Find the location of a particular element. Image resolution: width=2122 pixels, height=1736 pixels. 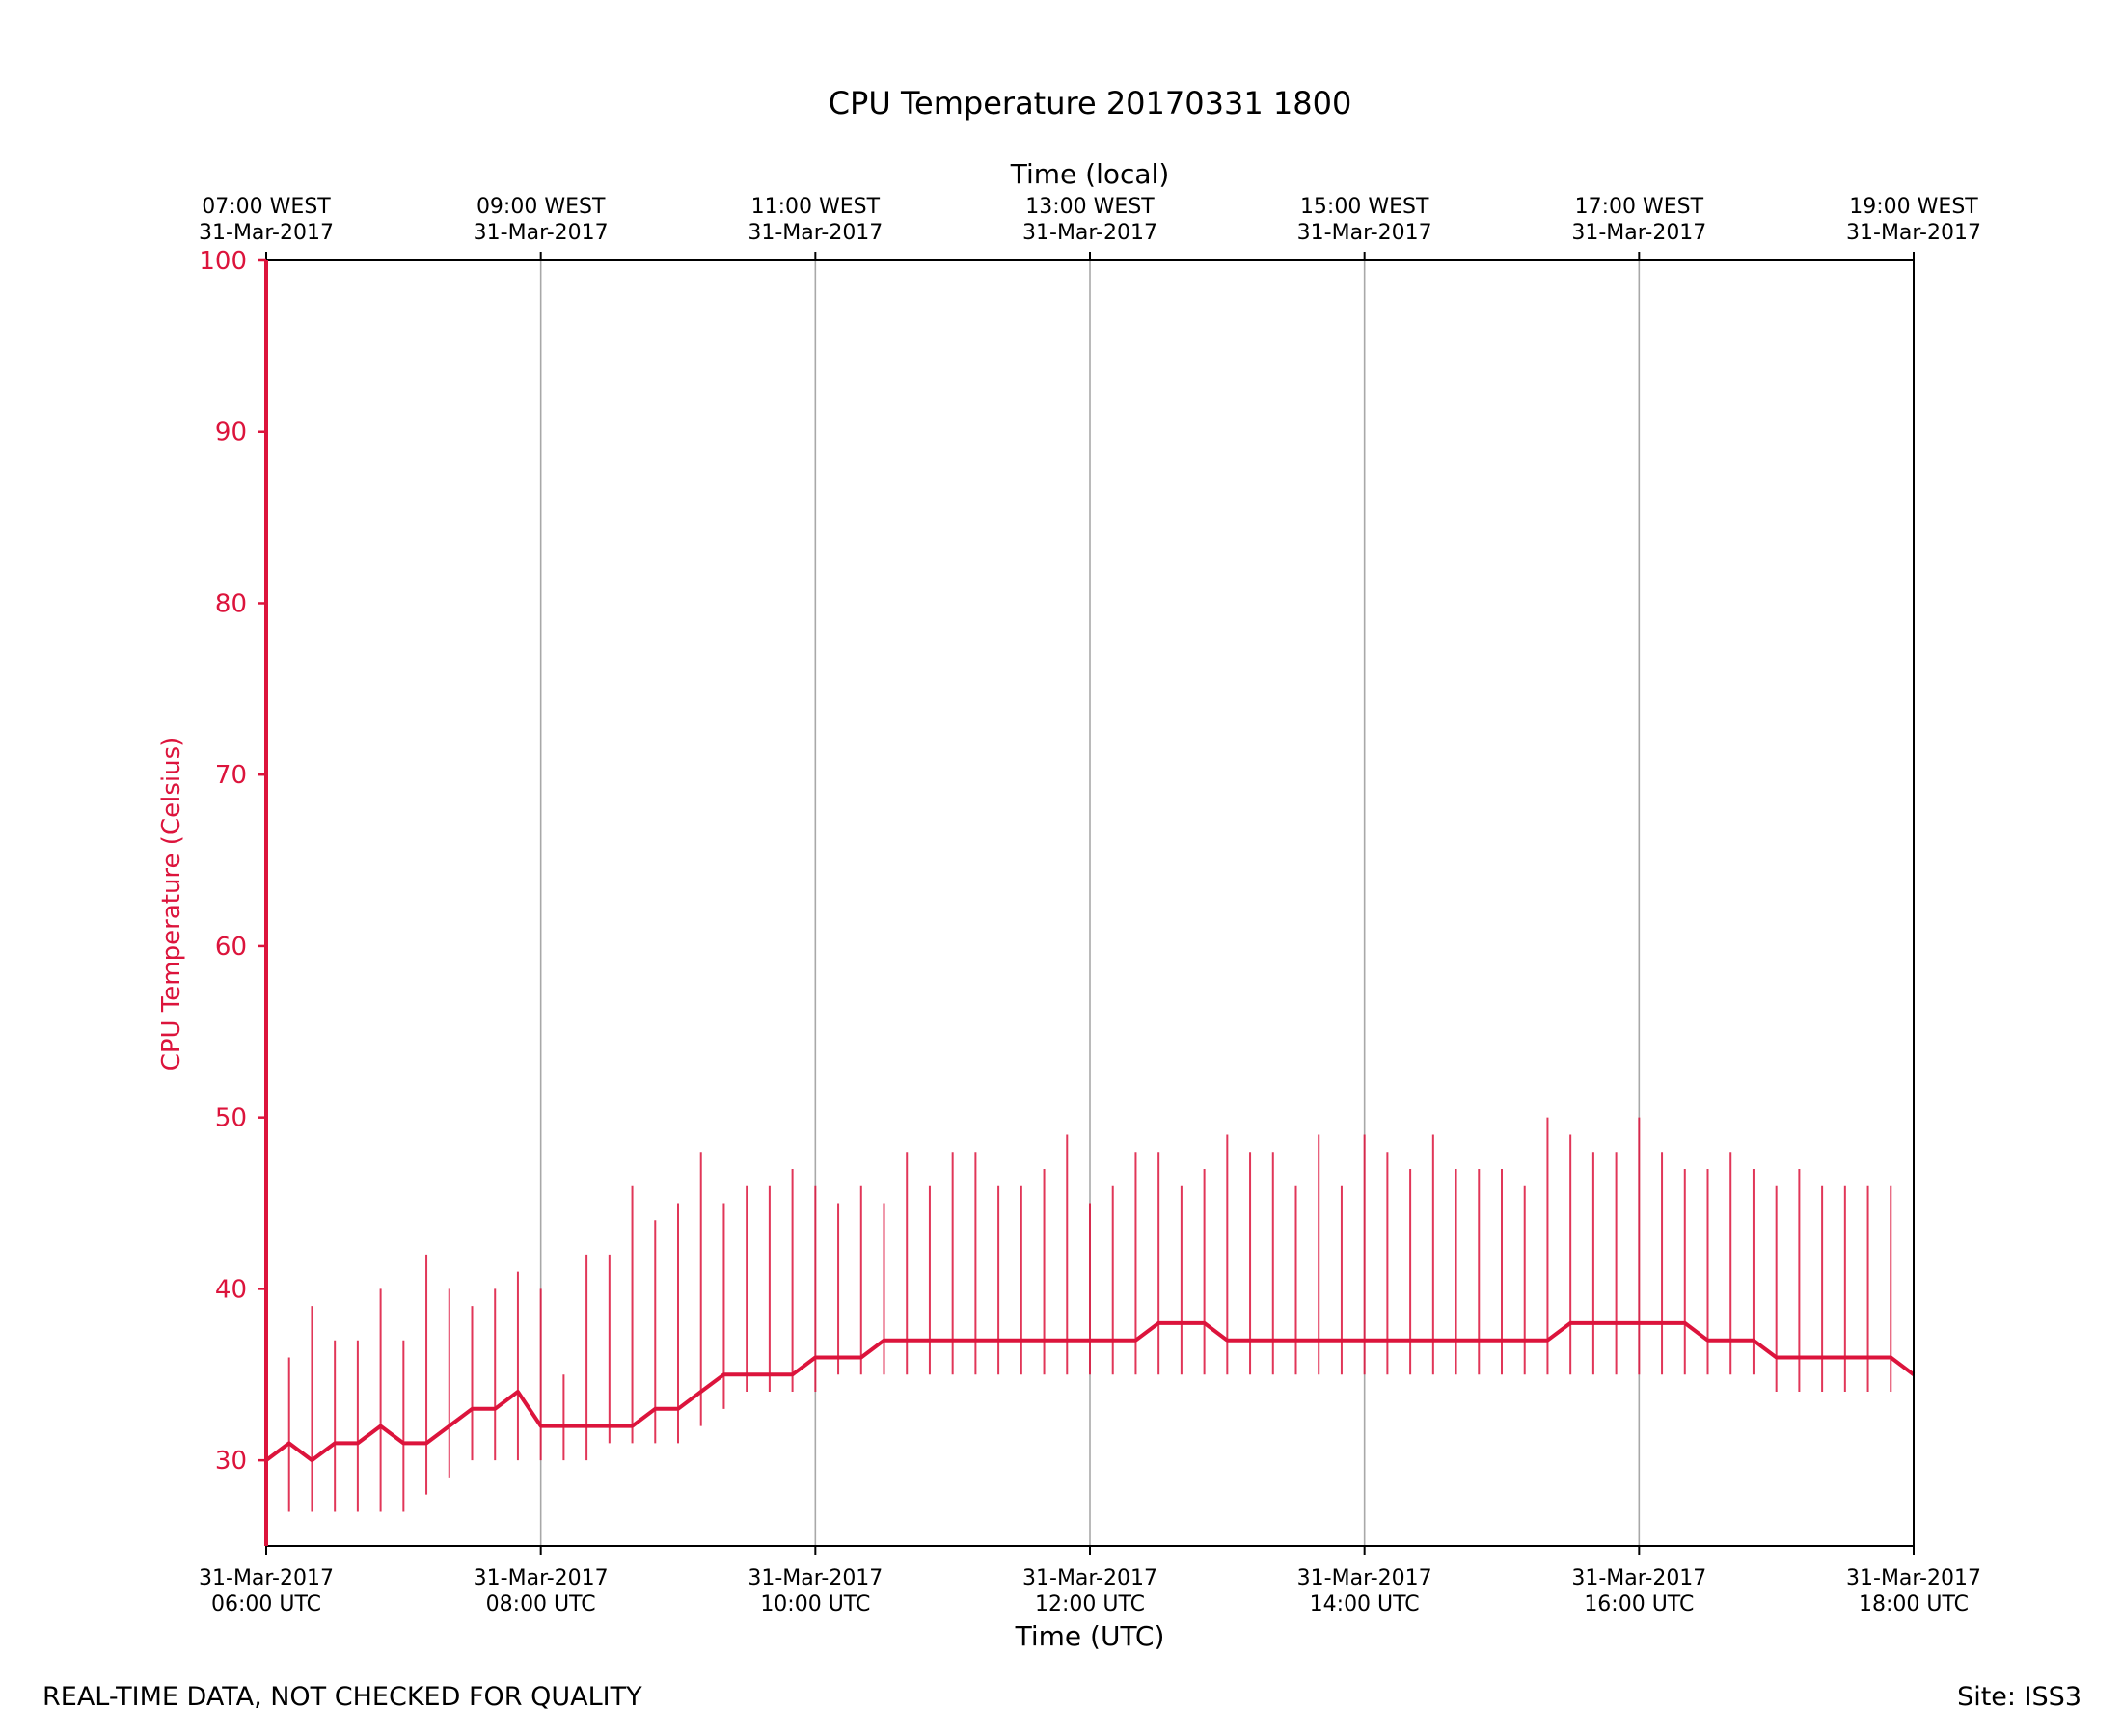

y-tick-label: 70 is located at coordinates (231, 776).